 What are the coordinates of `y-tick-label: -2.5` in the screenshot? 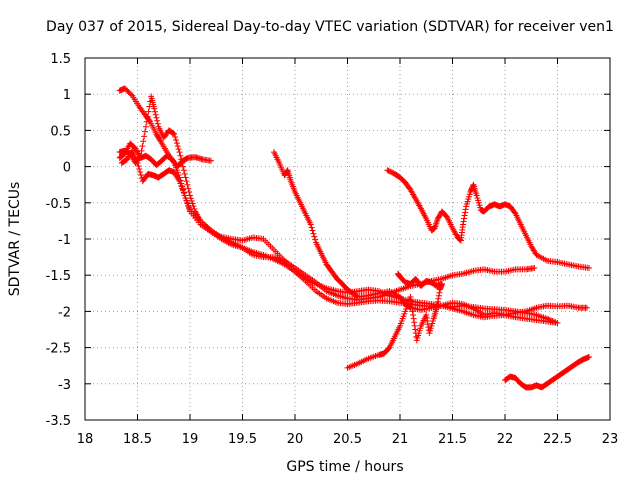 It's located at (58, 349).